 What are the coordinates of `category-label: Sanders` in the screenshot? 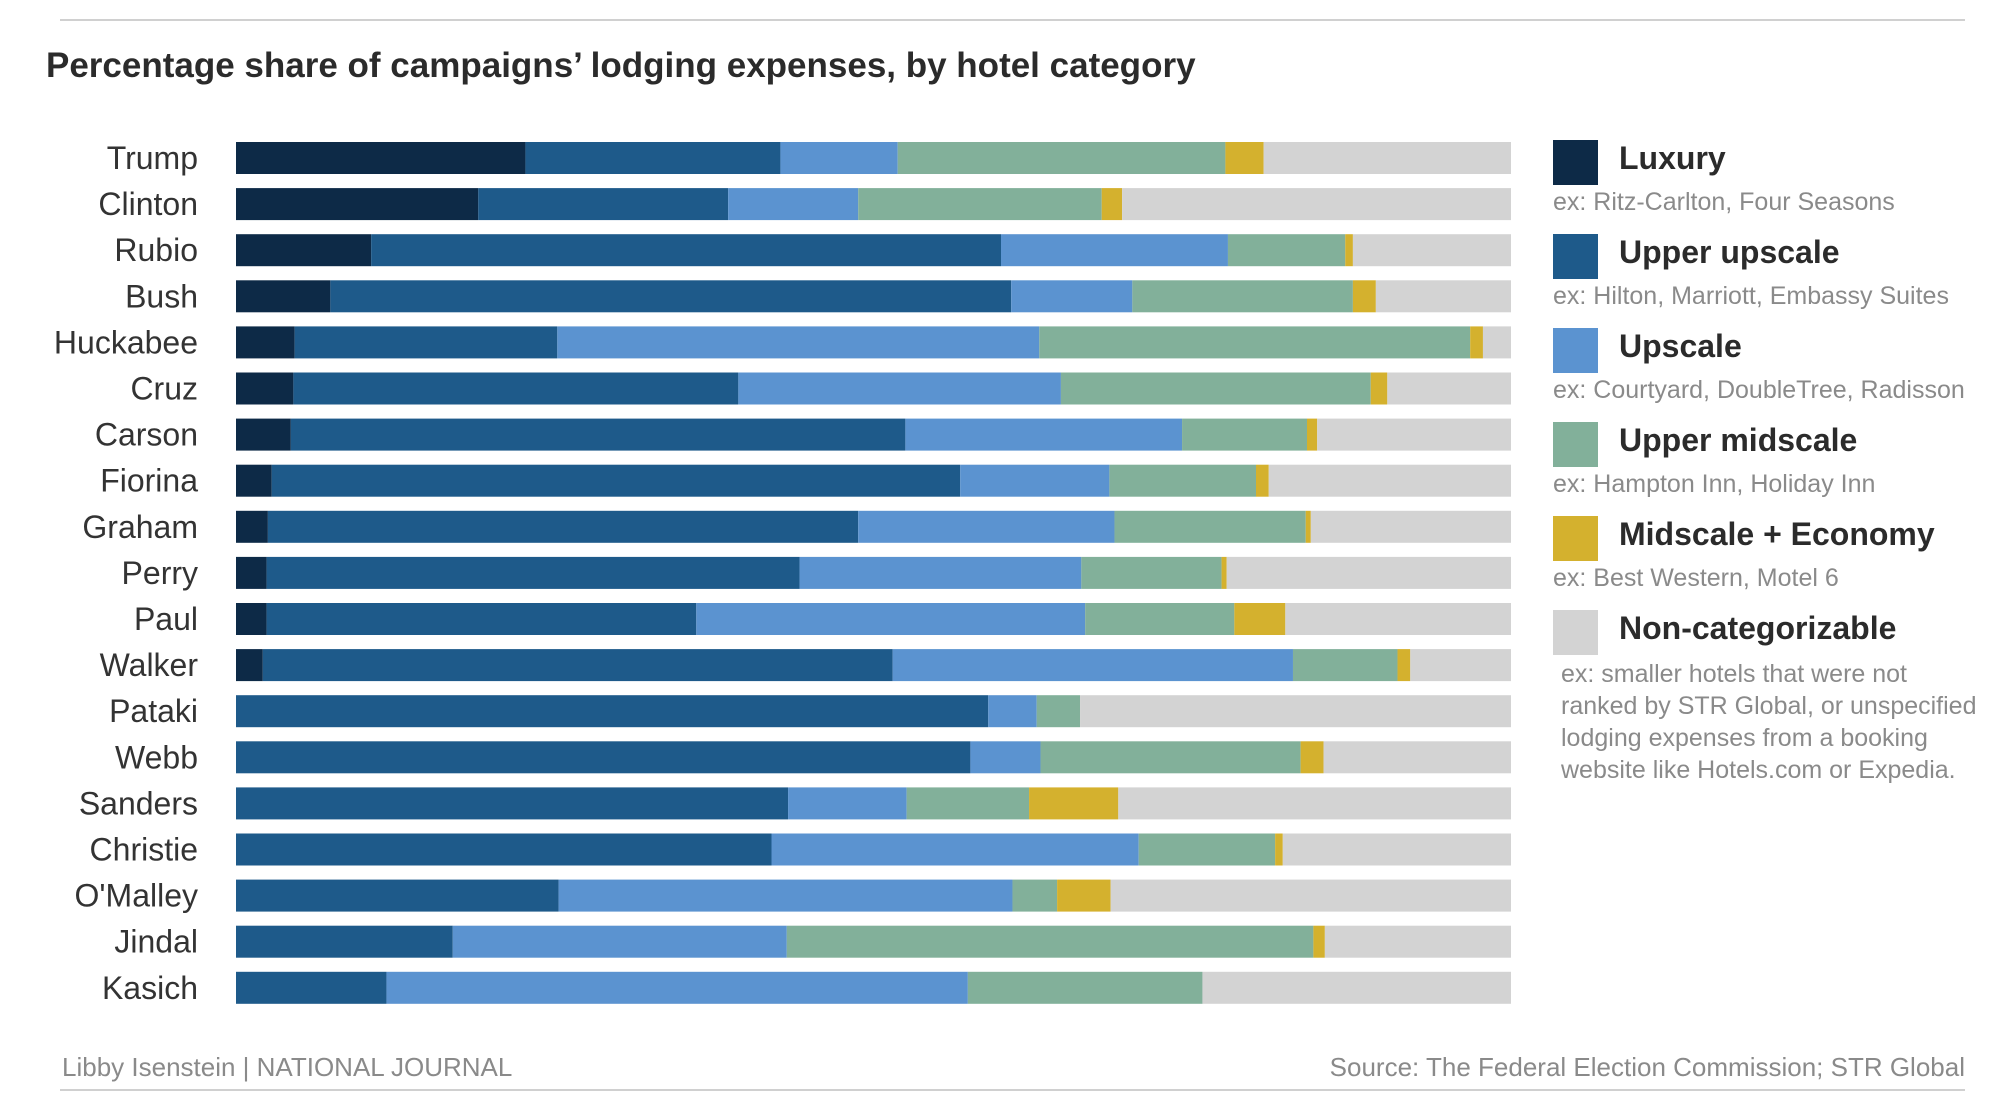 It's located at (138, 803).